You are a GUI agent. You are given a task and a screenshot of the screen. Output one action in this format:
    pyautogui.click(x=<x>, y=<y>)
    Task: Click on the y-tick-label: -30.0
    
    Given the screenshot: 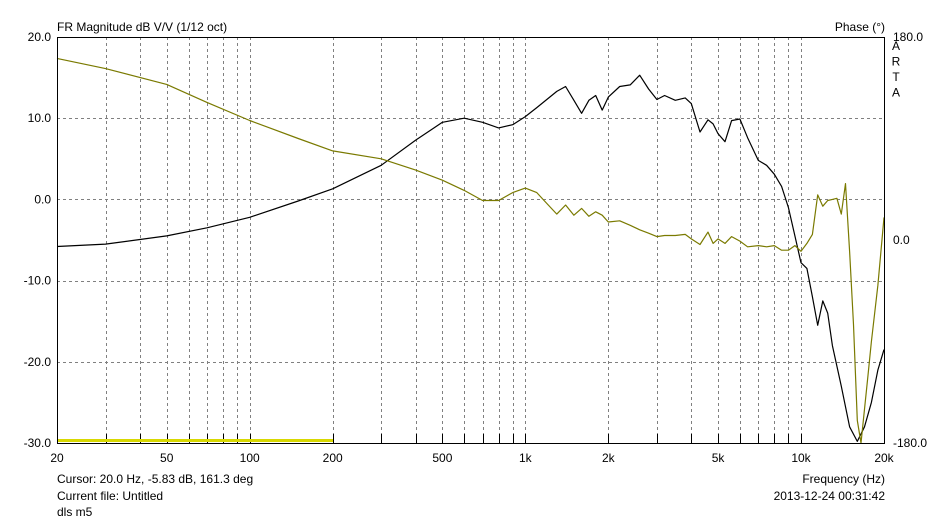 What is the action you would take?
    pyautogui.click(x=38, y=443)
    